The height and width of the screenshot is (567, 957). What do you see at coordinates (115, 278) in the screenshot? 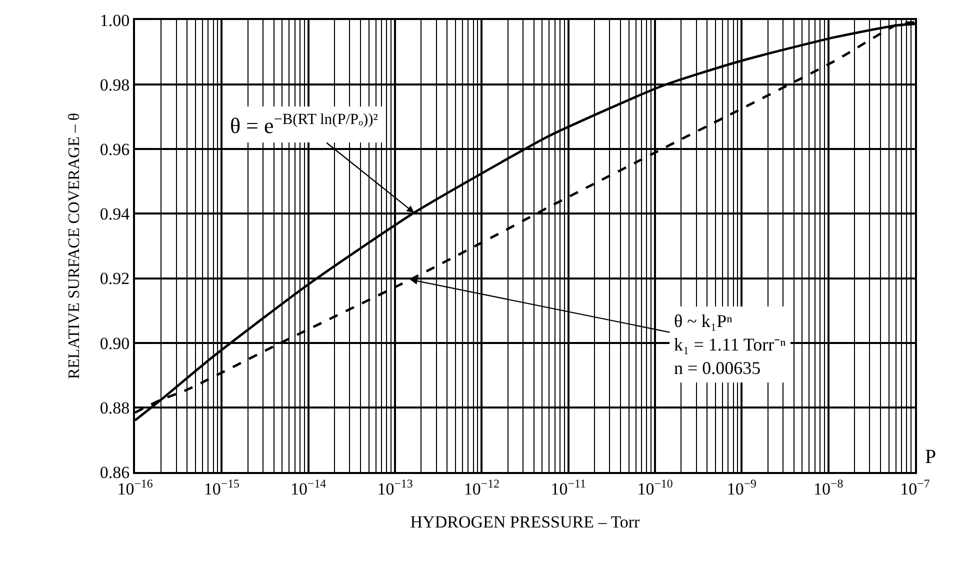
I see `y-tick-label: 0.92` at bounding box center [115, 278].